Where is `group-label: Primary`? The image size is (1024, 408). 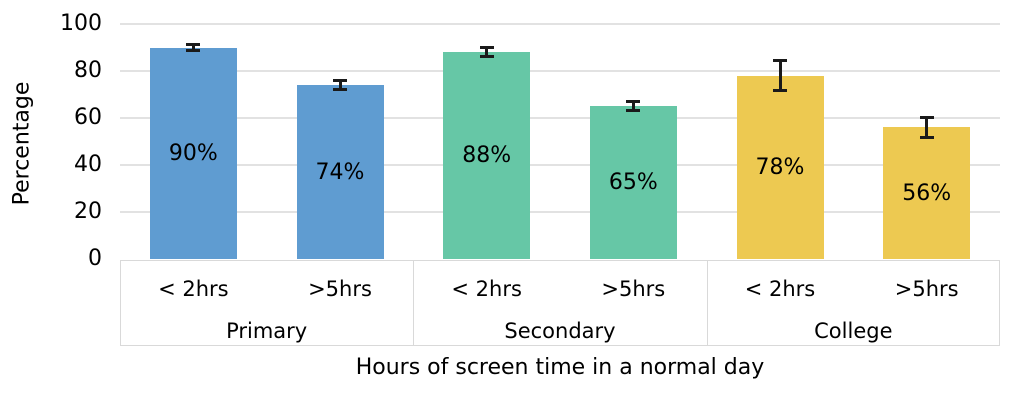 group-label: Primary is located at coordinates (267, 331).